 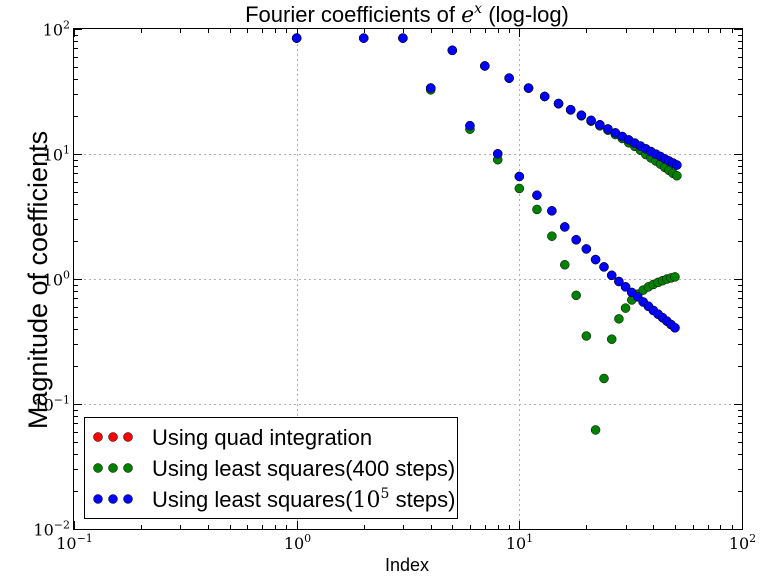 What do you see at coordinates (304, 499) in the screenshot?
I see `legend-label: Using least squares(105 steps)` at bounding box center [304, 499].